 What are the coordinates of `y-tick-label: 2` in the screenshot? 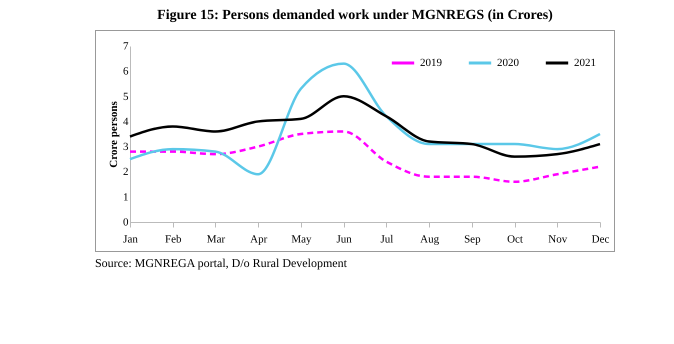 It's located at (125, 172).